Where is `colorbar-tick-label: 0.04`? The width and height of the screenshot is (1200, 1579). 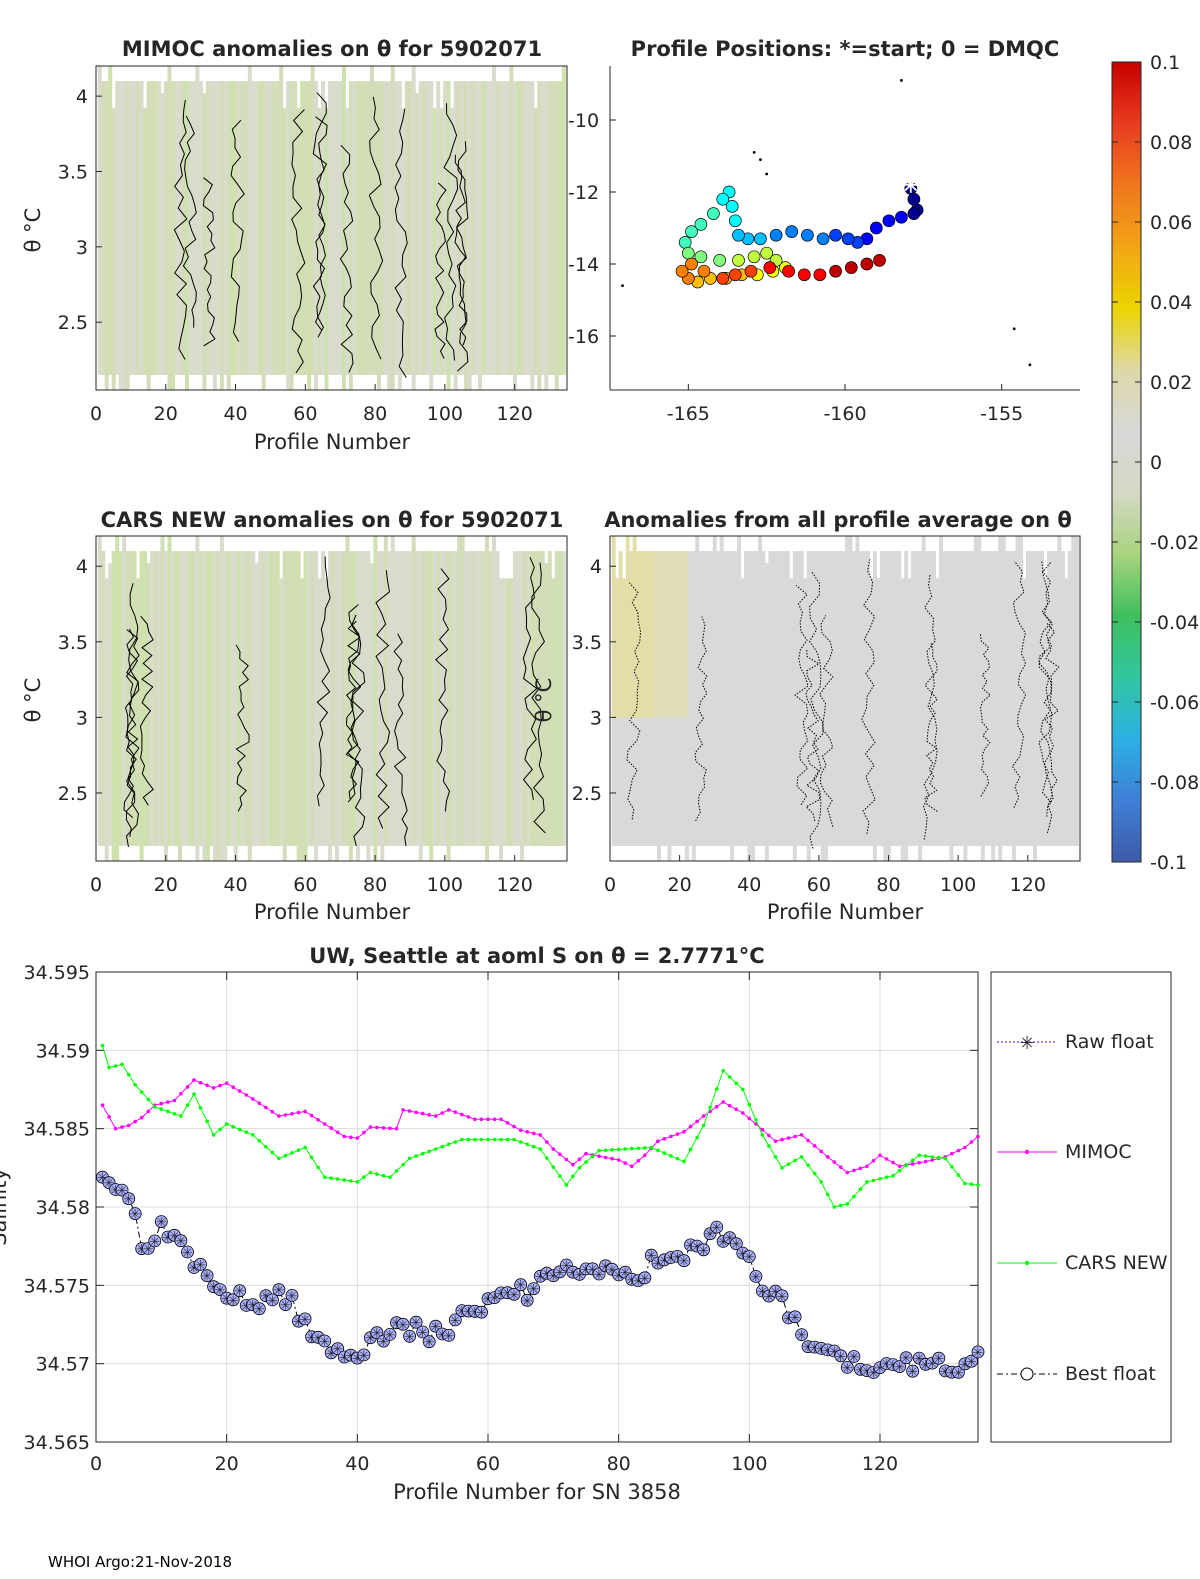 colorbar-tick-label: 0.04 is located at coordinates (1171, 303).